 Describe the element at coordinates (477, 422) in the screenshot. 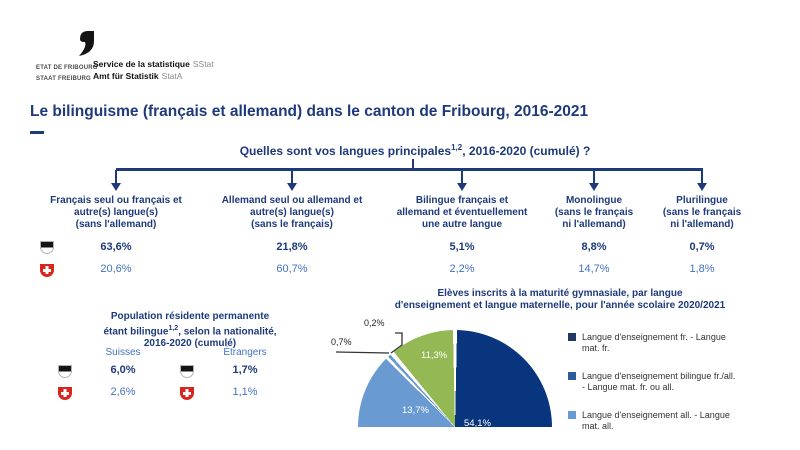

I see `pie-label-54-1: 54,1%` at that location.